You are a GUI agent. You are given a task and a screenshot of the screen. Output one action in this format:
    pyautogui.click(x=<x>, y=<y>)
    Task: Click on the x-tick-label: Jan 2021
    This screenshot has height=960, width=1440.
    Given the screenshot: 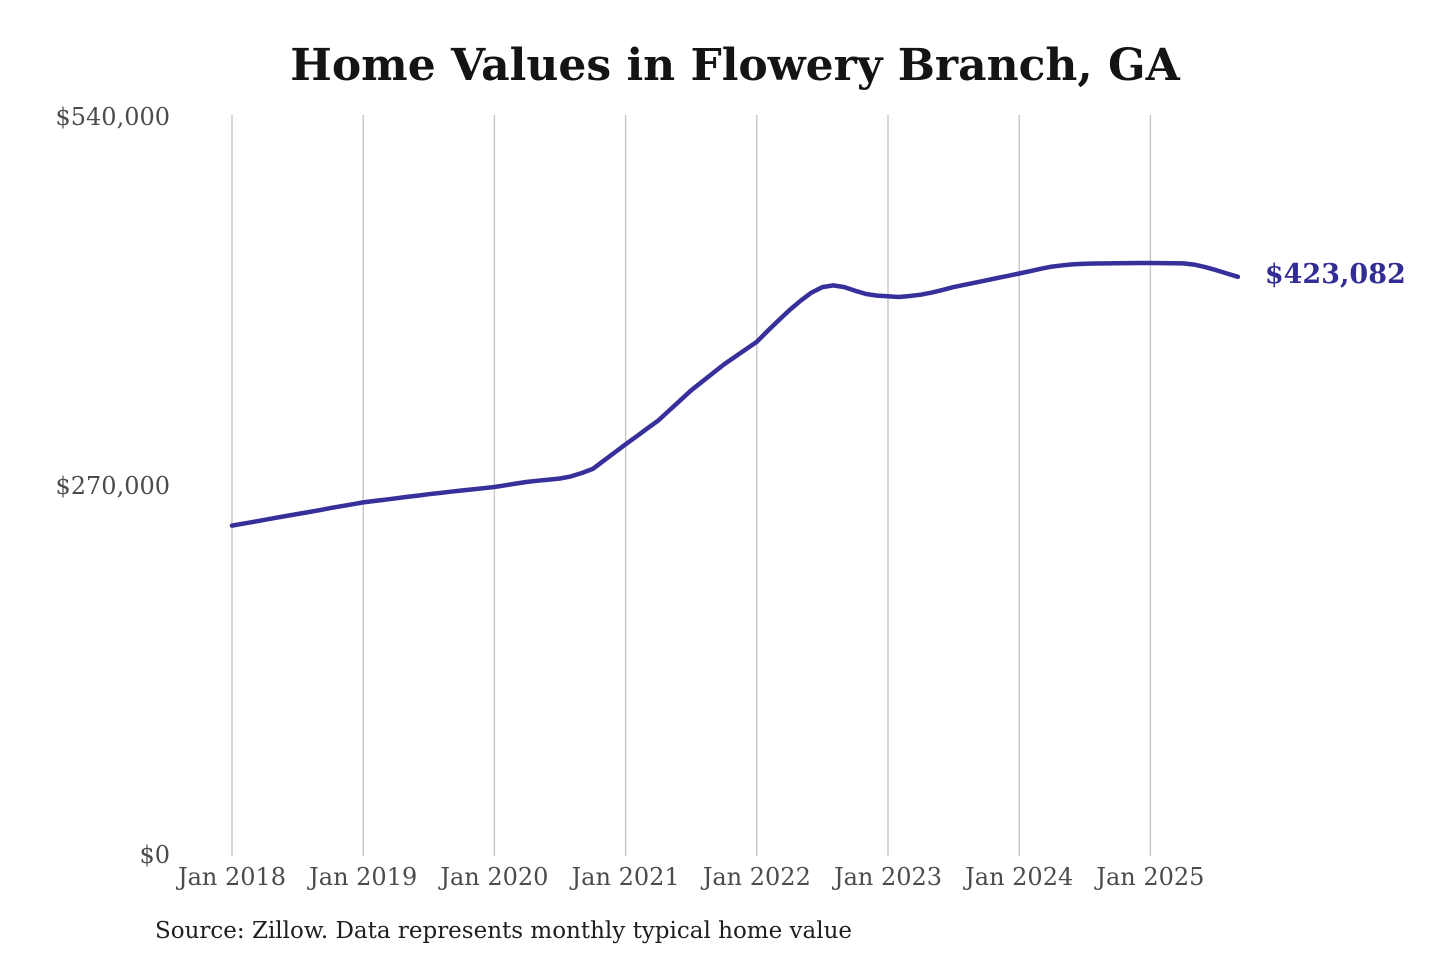 What is the action you would take?
    pyautogui.click(x=625, y=877)
    